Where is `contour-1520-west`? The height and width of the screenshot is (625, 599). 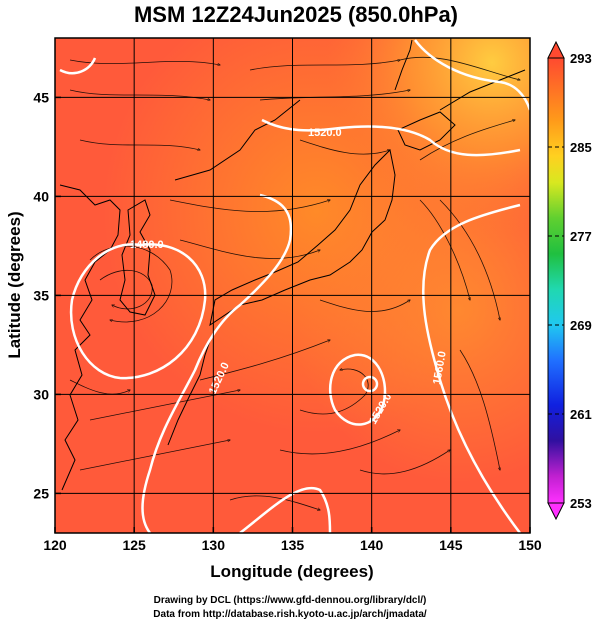
contour-1520-west is located at coordinates (217, 363).